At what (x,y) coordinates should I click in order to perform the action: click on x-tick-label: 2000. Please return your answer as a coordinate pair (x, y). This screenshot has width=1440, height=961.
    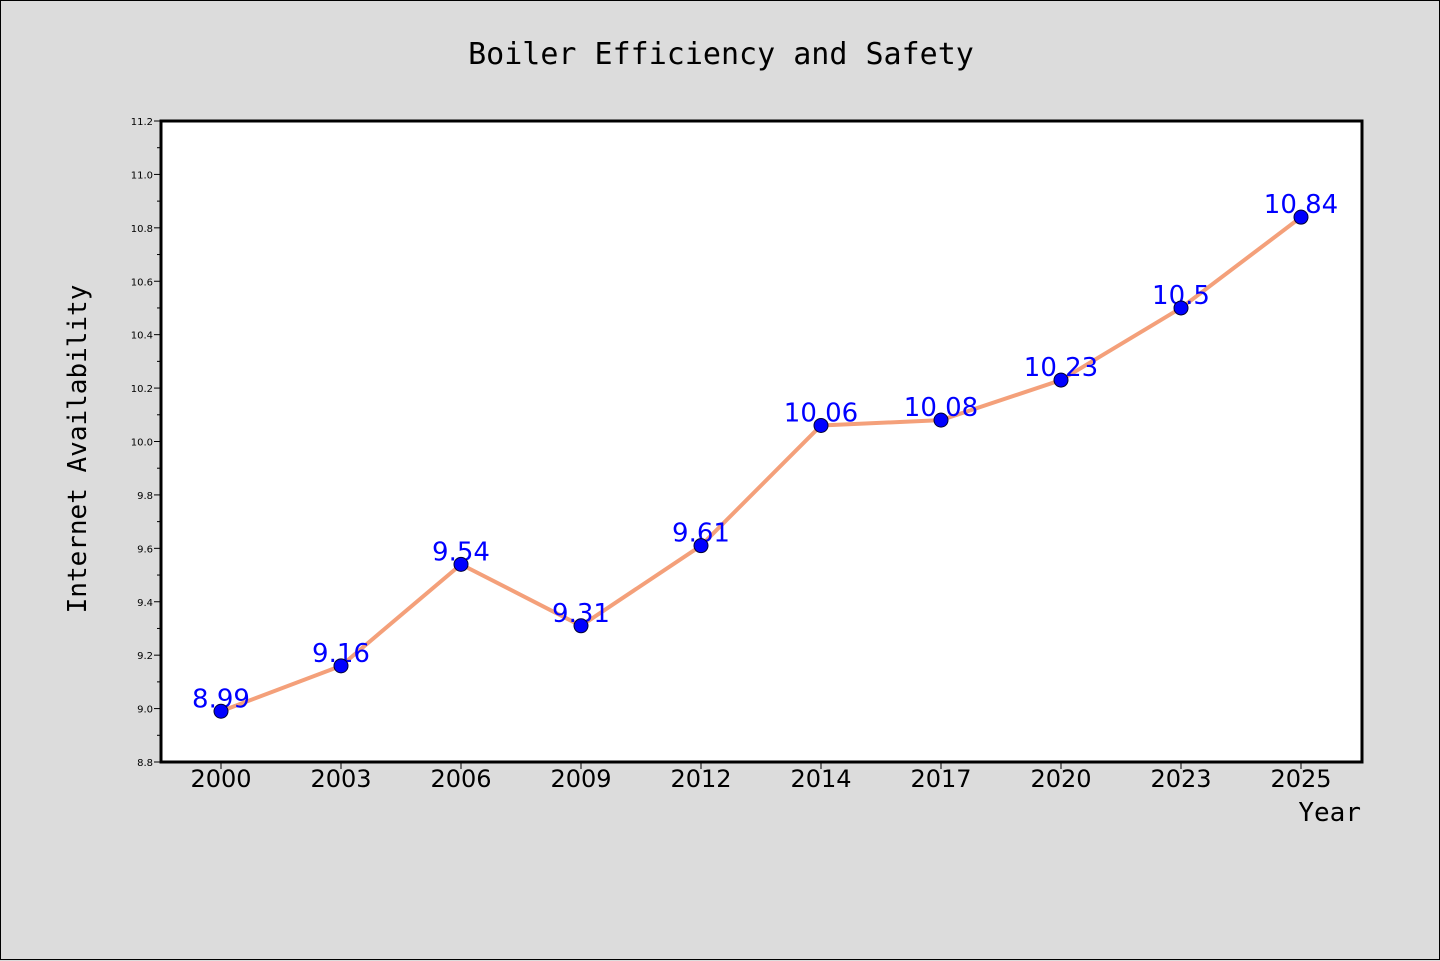
    Looking at the image, I should click on (220, 779).